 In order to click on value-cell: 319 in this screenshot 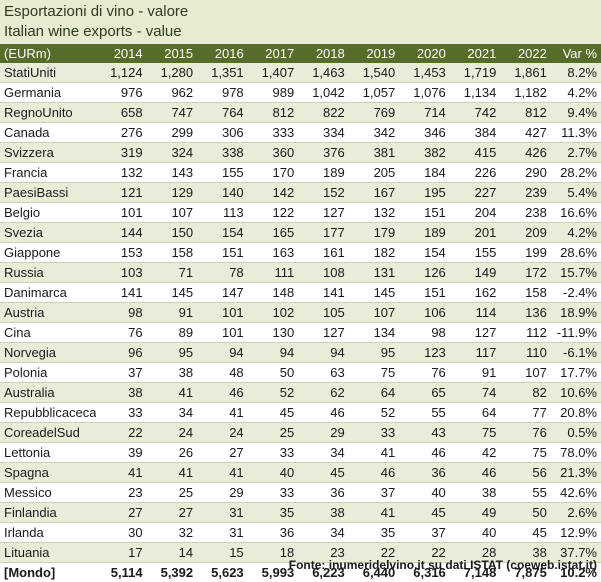, I will do `click(121, 153)`.